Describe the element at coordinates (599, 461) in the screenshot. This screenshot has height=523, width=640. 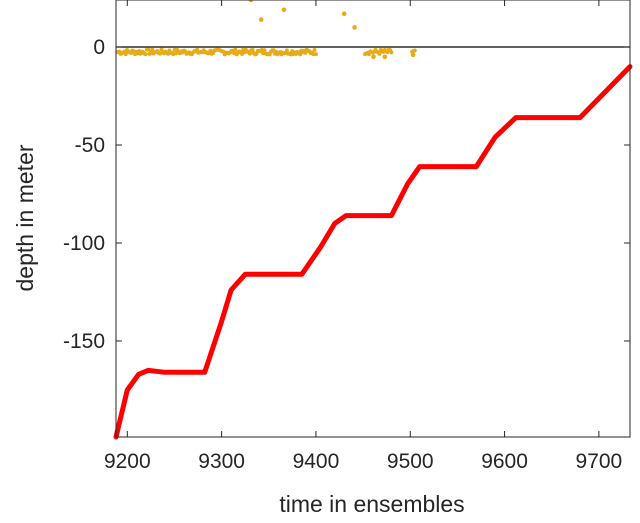
I see `x-tick-label: 9700` at that location.